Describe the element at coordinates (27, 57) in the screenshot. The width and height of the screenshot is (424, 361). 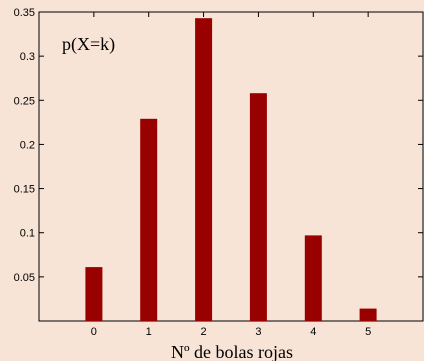
I see `y-tick-label: 0.3` at that location.